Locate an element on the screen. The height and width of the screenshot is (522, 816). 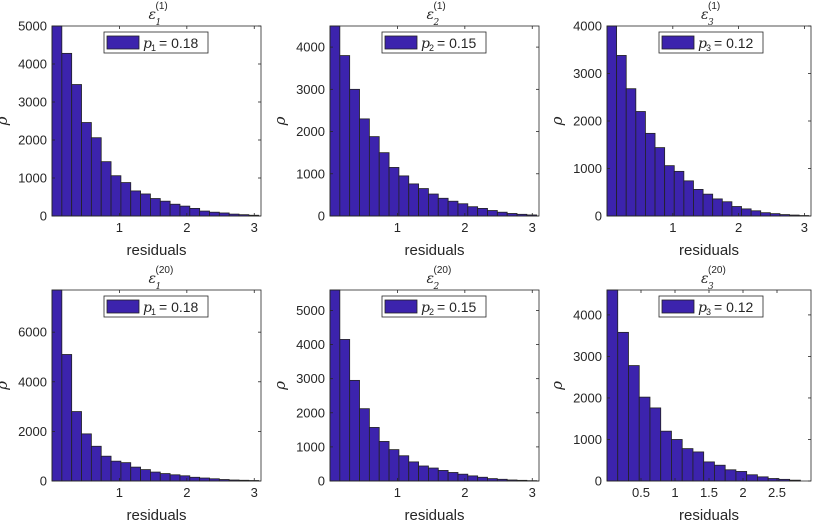
y-tick-label: 4000 is located at coordinates (587, 26).